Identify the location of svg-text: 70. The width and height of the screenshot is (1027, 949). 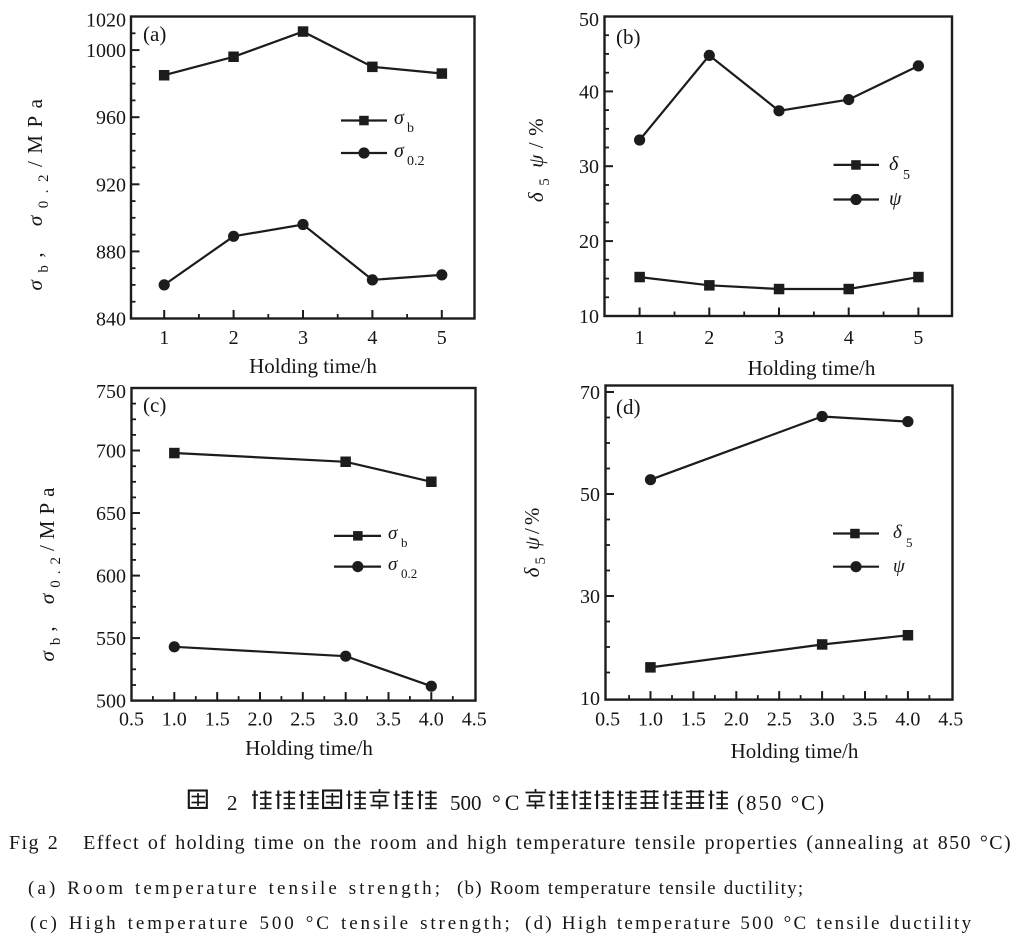
(590, 393).